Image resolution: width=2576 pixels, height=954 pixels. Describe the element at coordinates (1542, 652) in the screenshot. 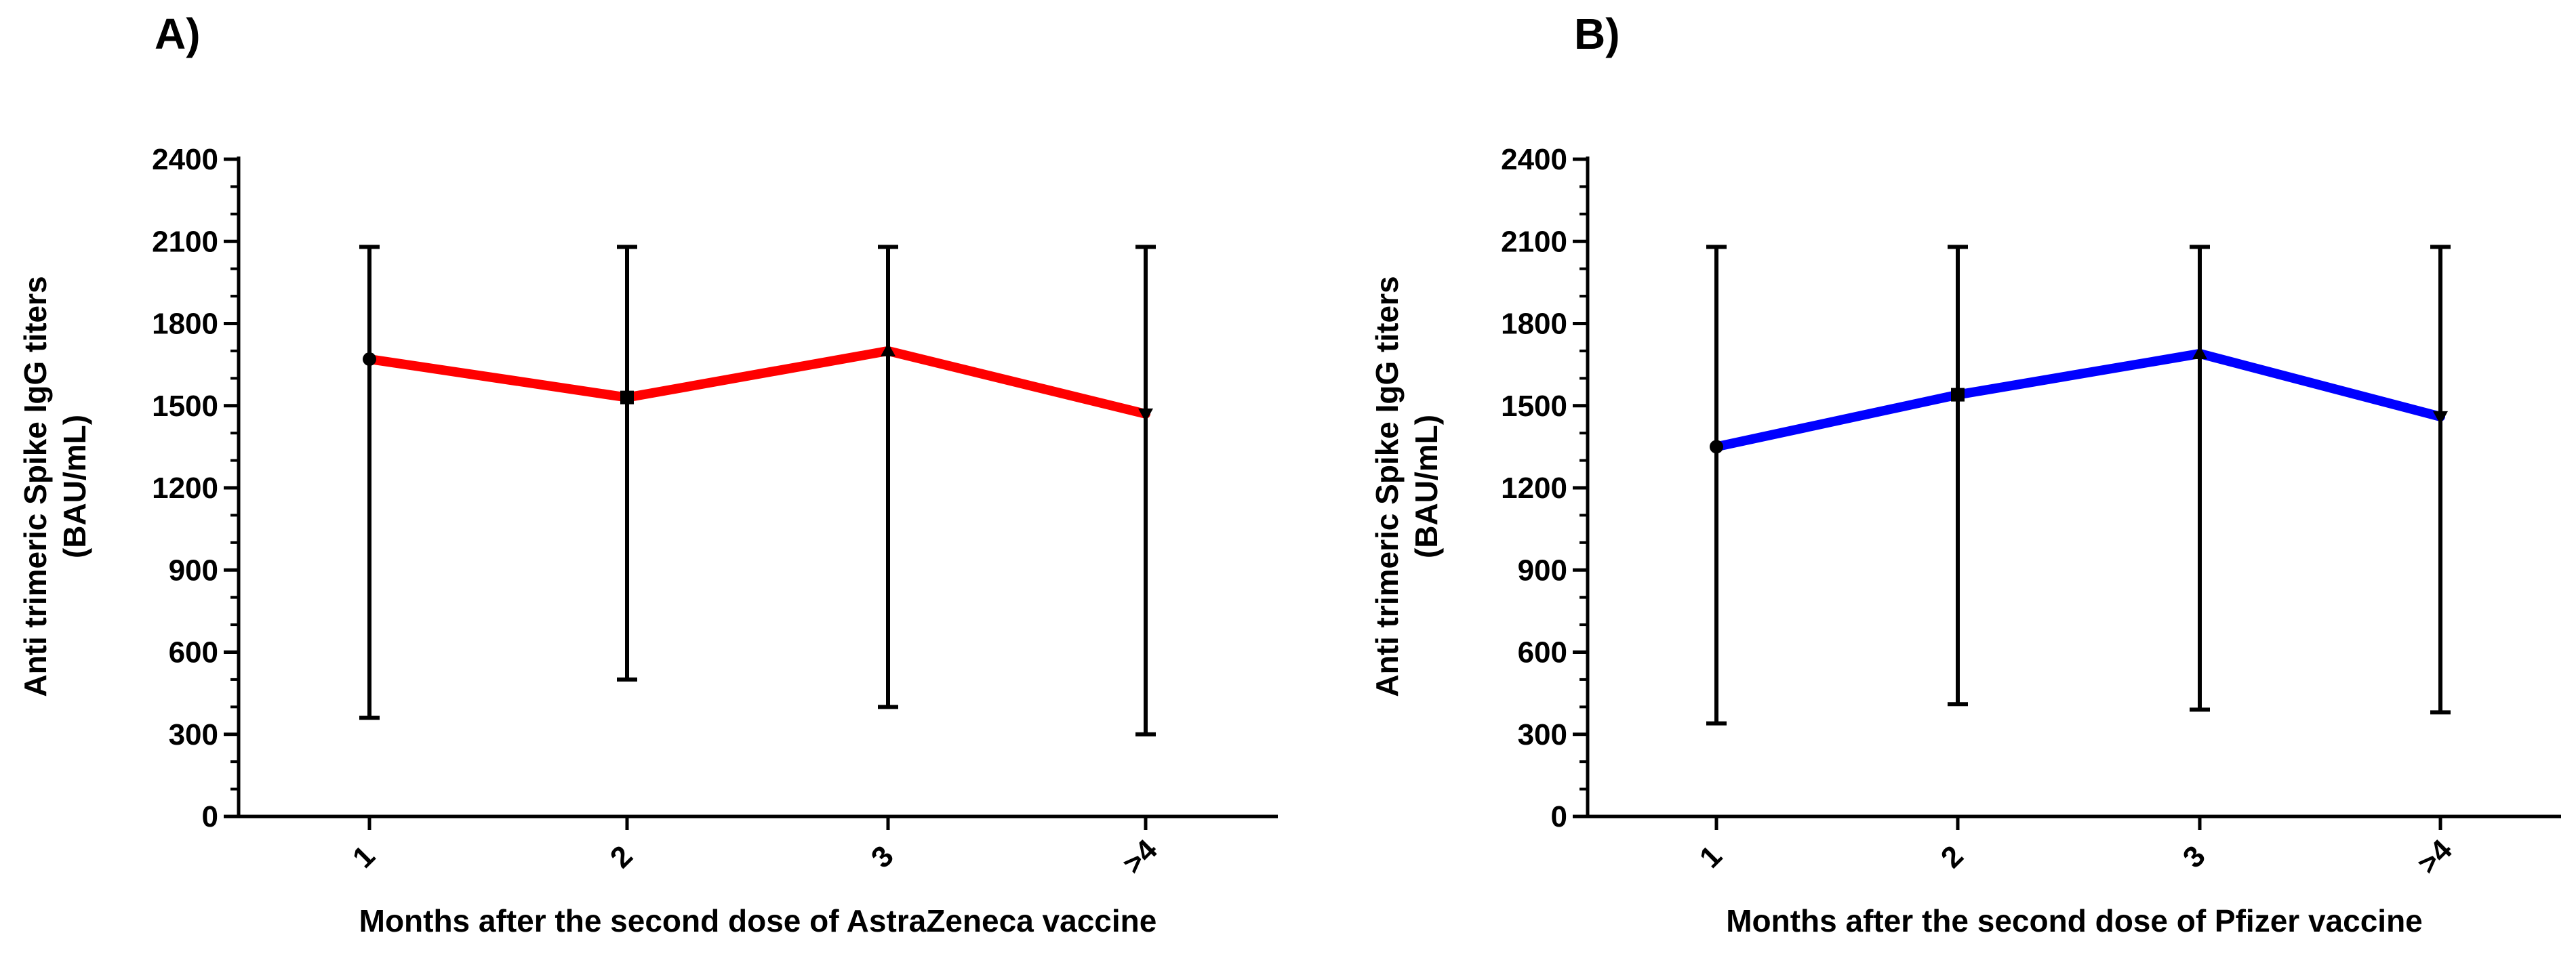

I see `chart-1-y-tick-label: 600` at that location.